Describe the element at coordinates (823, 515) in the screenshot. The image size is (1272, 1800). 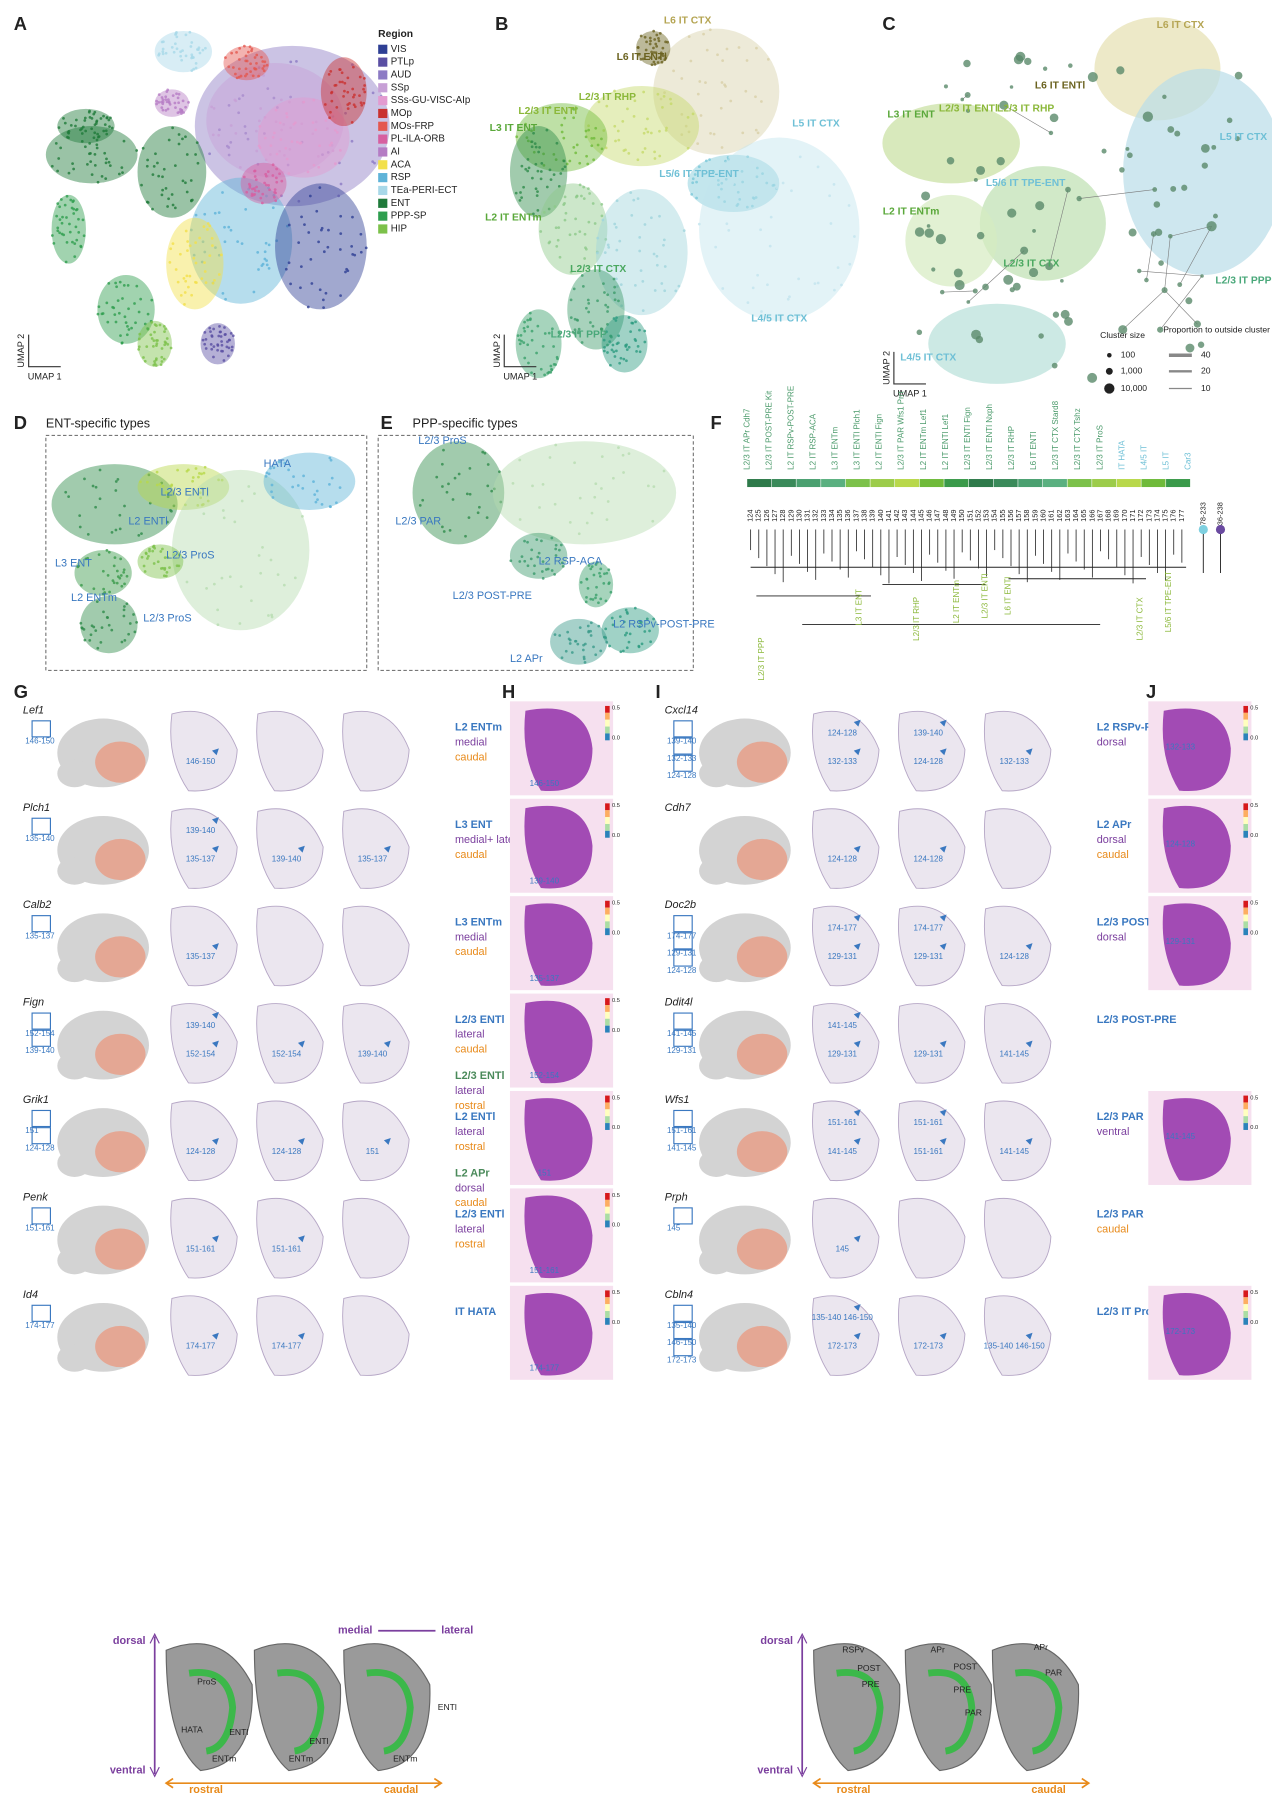
I see `cluster-number: 133` at that location.